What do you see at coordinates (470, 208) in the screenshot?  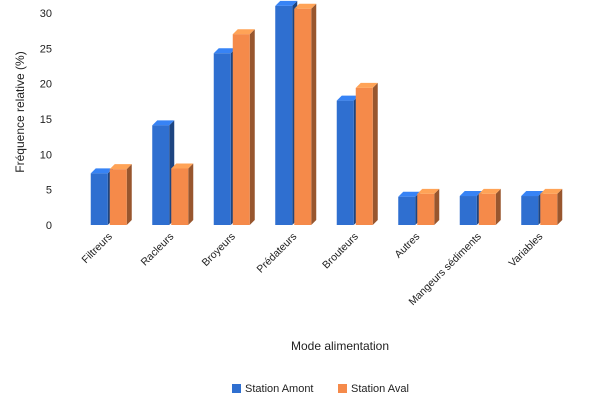 I see `bar-station-amont-mangeurs-sediments` at bounding box center [470, 208].